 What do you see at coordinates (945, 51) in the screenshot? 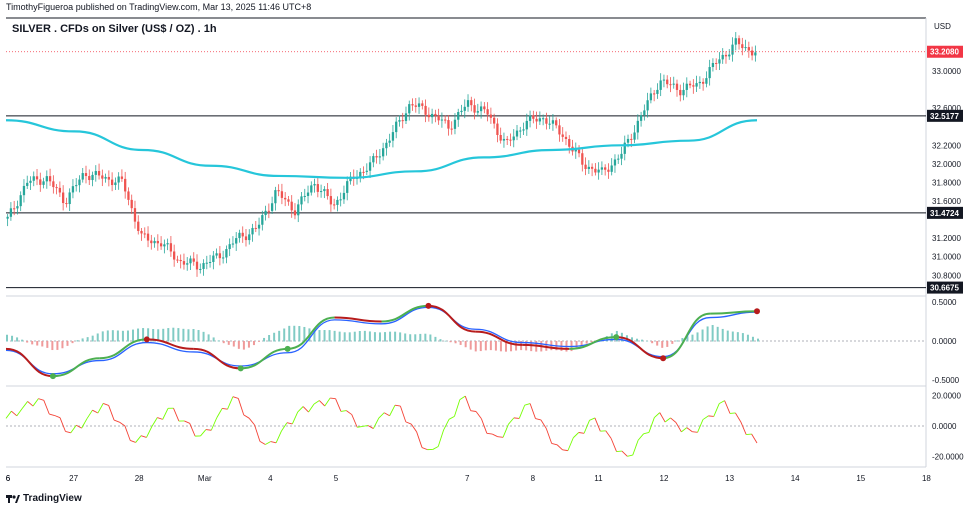
I see `last-price-badge` at bounding box center [945, 51].